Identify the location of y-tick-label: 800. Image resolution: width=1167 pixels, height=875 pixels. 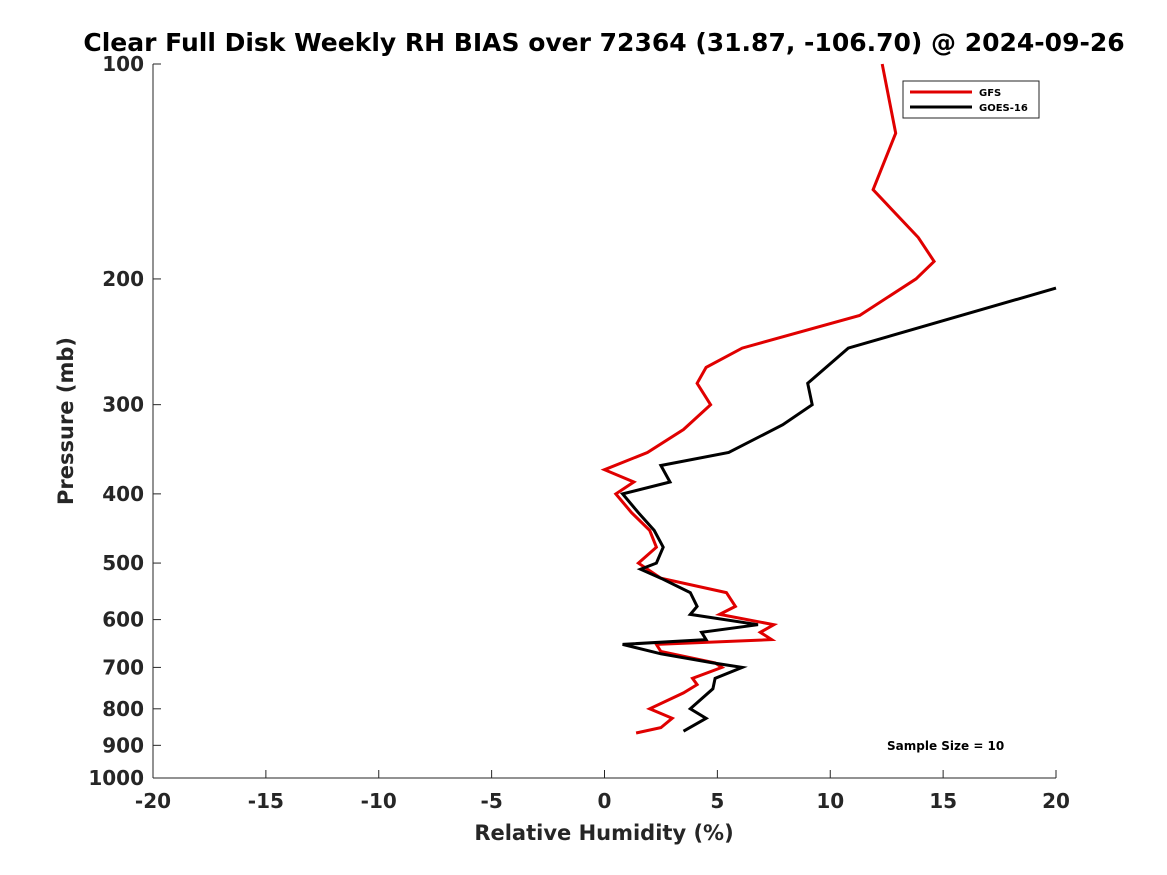
(123, 709).